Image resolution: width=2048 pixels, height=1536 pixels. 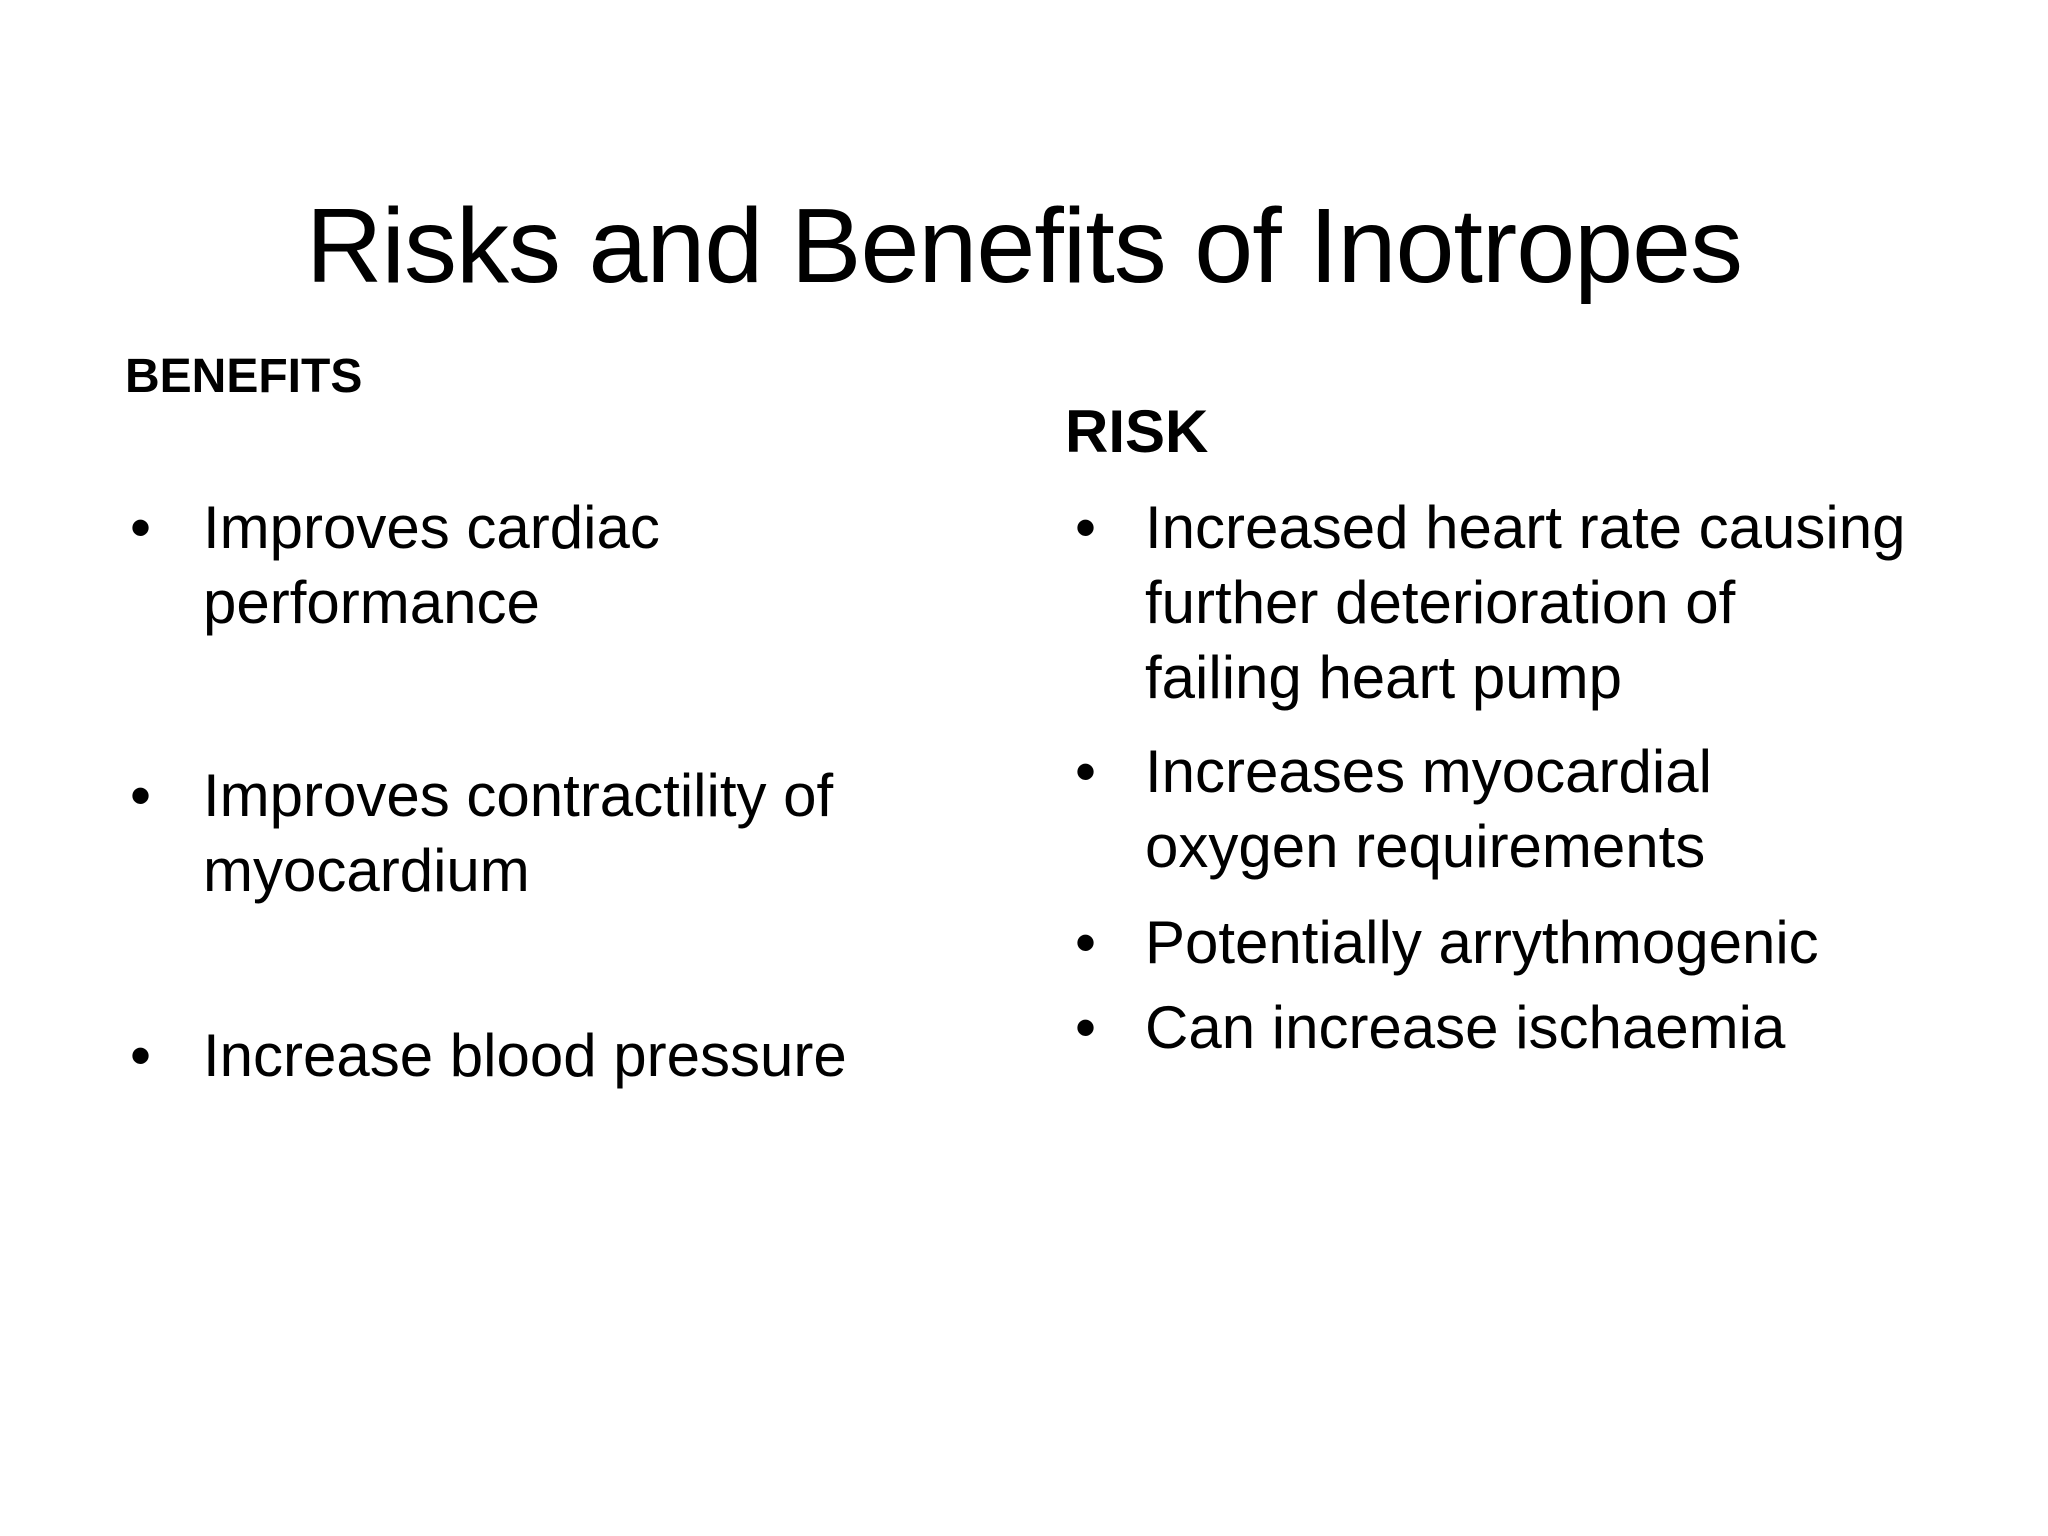 I want to click on risk-item-4-line-1: Can increase ischaemia, so click(x=1465, y=1027).